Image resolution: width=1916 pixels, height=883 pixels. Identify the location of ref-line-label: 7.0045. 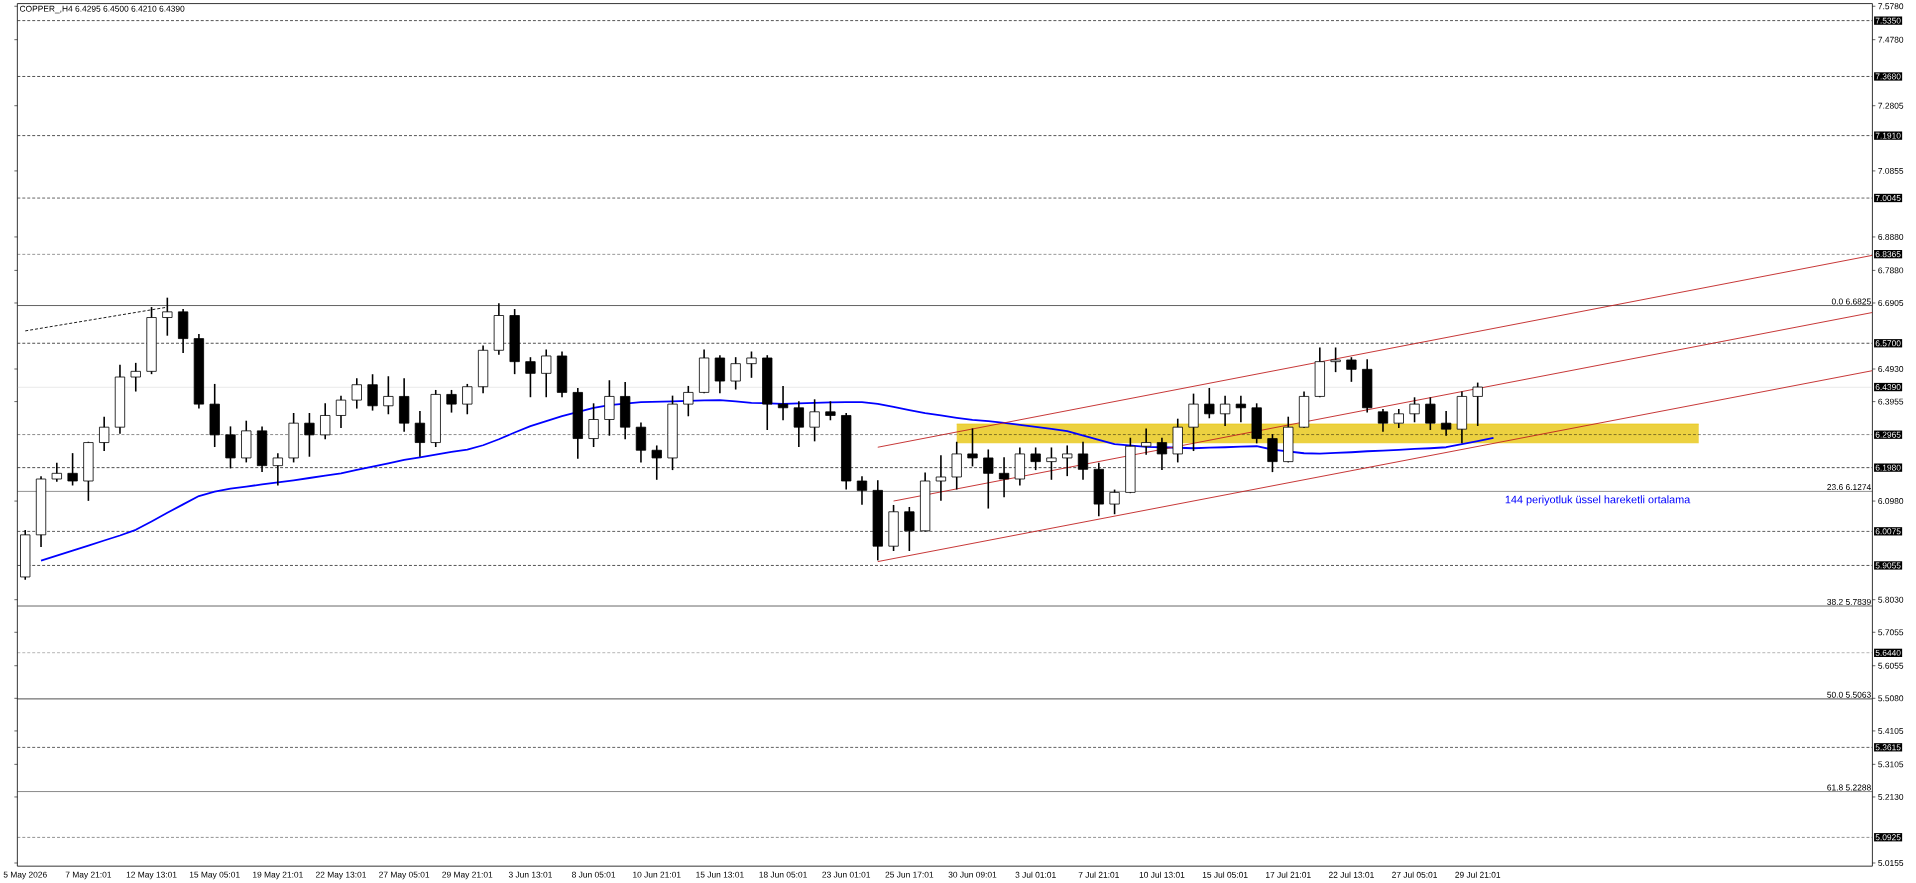
(1888, 198).